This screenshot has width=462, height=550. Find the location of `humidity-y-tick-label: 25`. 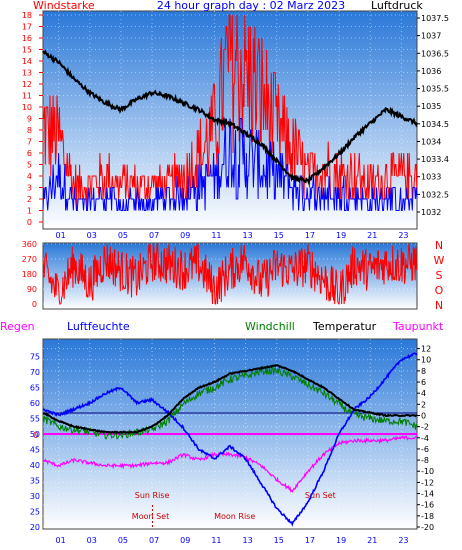

humidity-y-tick-label: 25 is located at coordinates (35, 511).